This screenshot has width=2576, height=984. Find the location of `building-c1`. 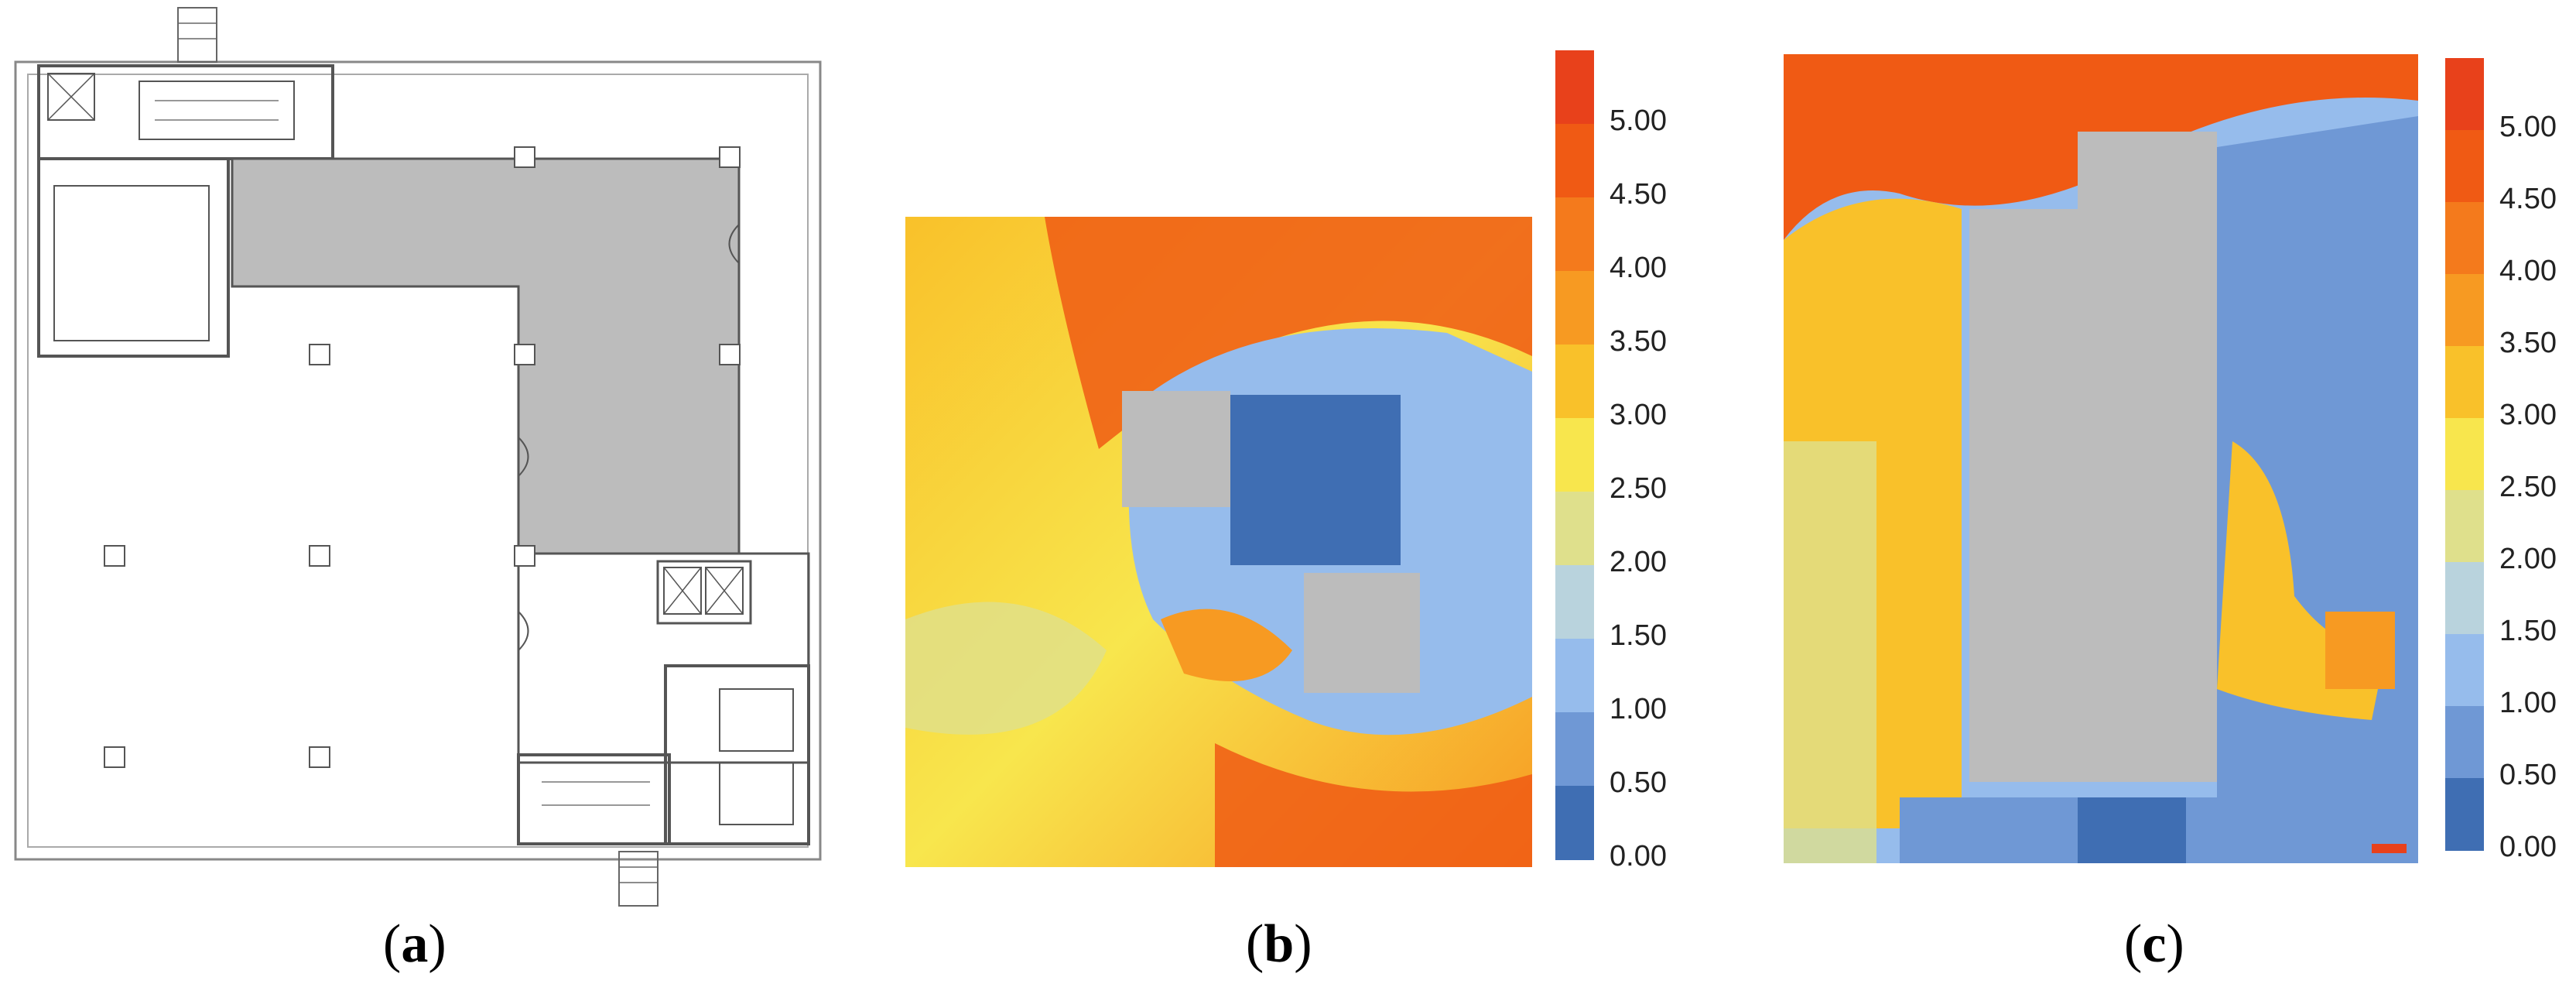

building-c1 is located at coordinates (2093, 457).